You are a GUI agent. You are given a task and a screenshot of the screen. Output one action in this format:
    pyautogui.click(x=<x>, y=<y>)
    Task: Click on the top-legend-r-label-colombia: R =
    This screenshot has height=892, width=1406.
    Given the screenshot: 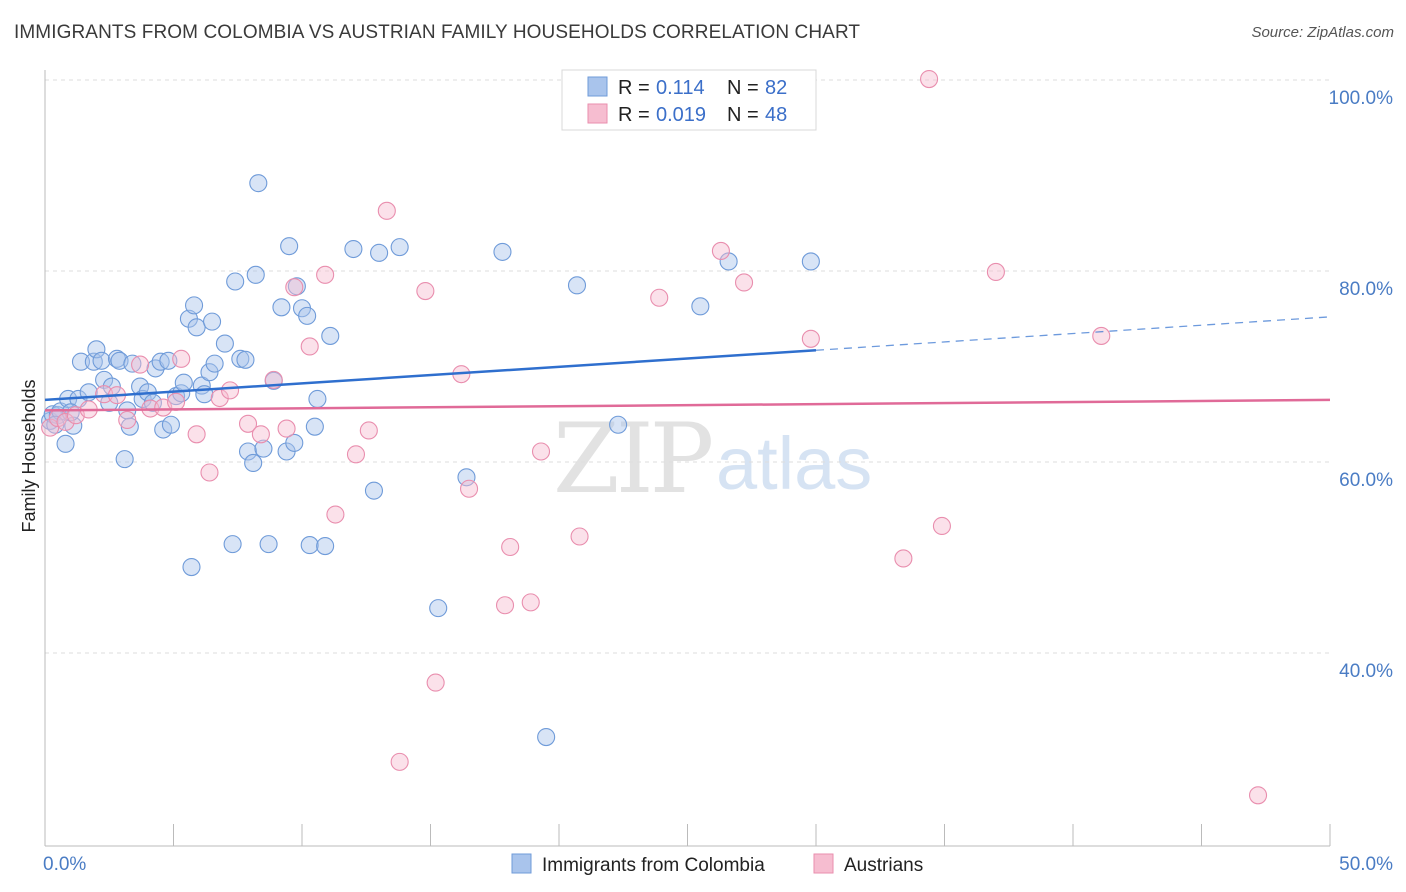 What is the action you would take?
    pyautogui.click(x=634, y=88)
    